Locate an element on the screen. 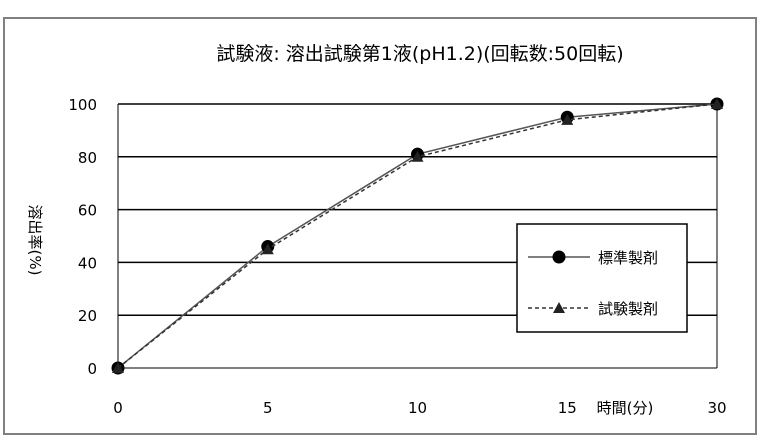 This screenshot has height=440, width=761. x-tick-label: 30 is located at coordinates (716, 408).